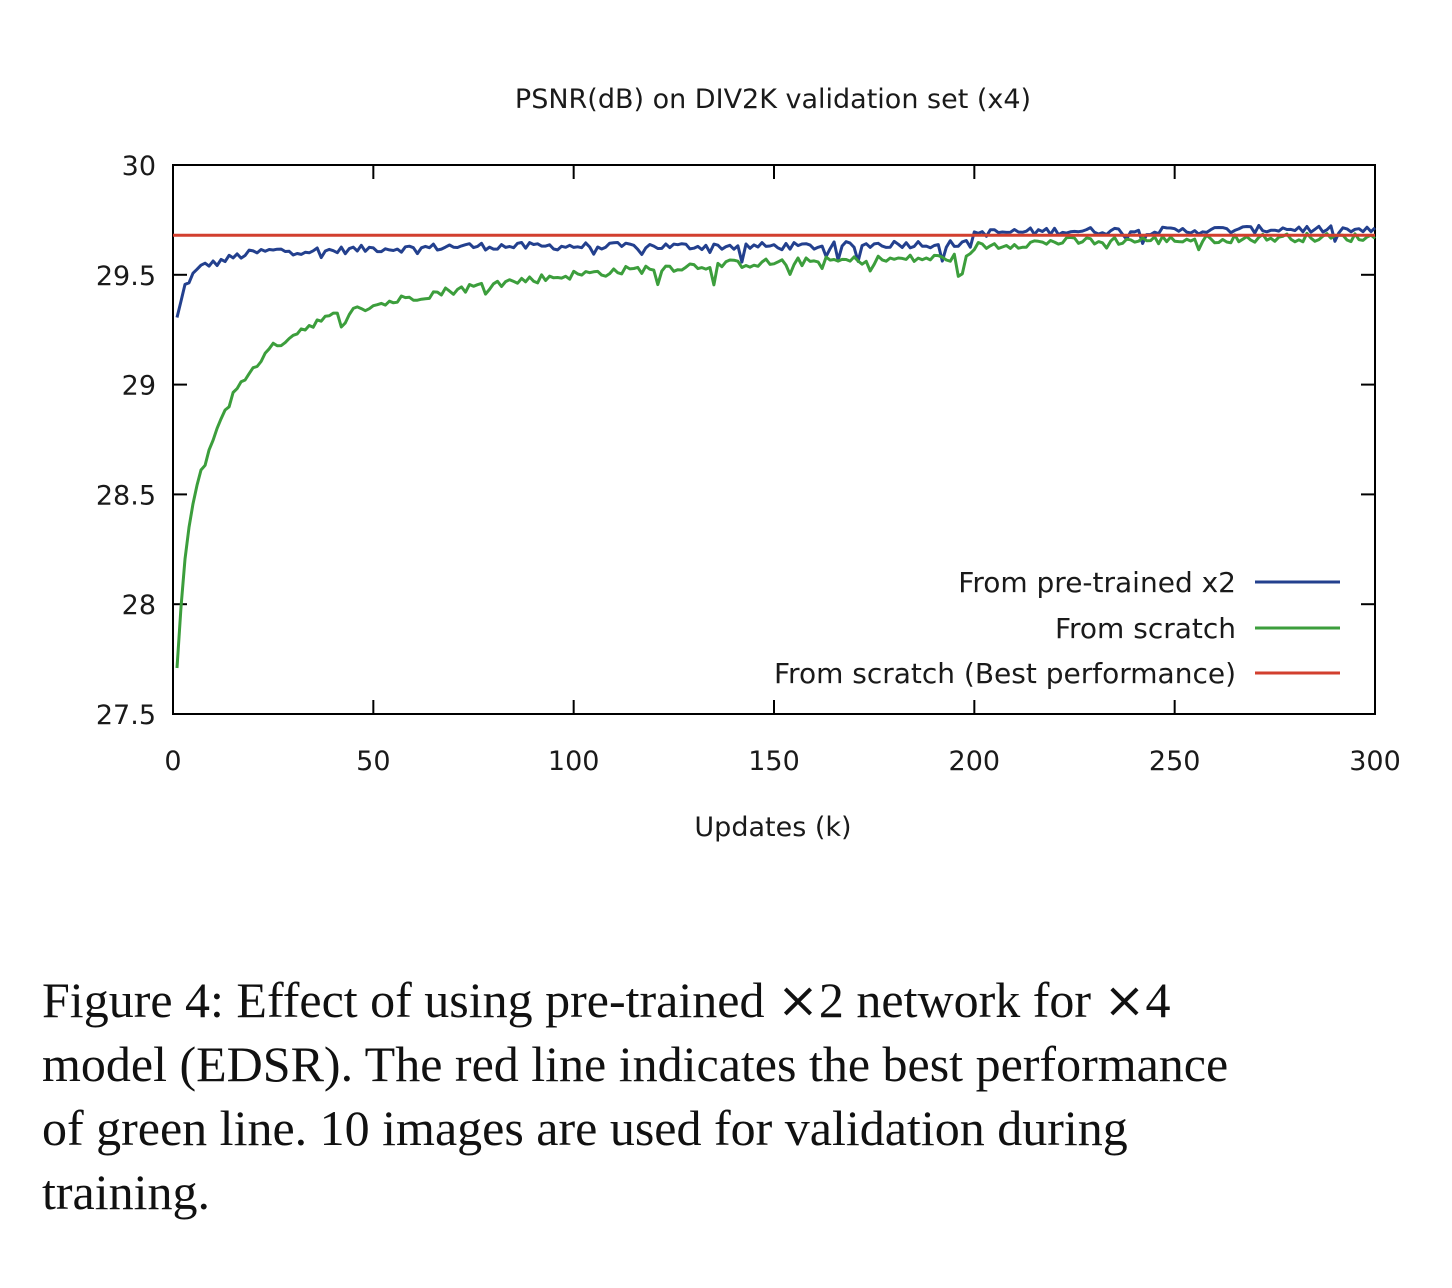  What do you see at coordinates (126, 495) in the screenshot?
I see `y-tick-label: 28.5` at bounding box center [126, 495].